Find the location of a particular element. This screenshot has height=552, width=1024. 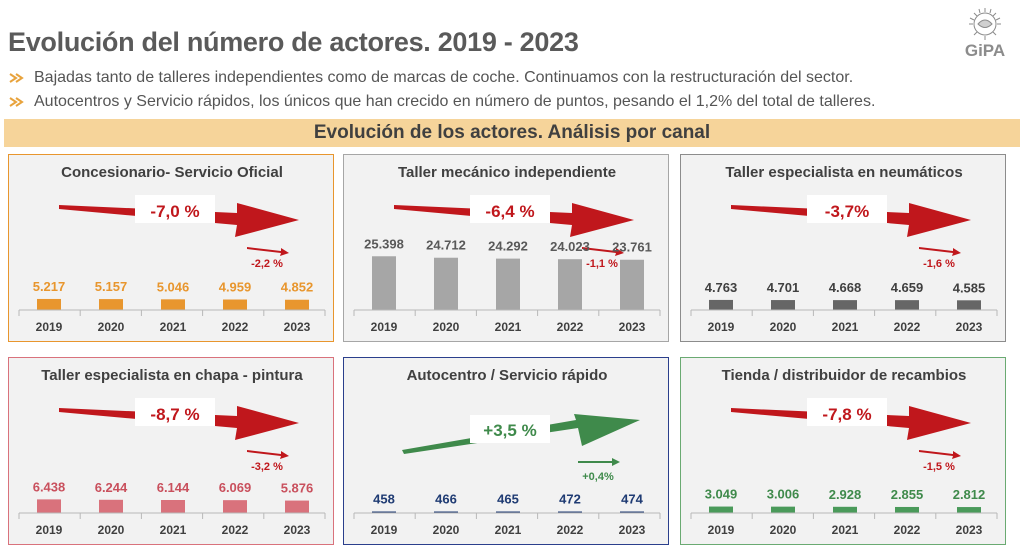

bar-value-label: 2.928 is located at coordinates (845, 494).